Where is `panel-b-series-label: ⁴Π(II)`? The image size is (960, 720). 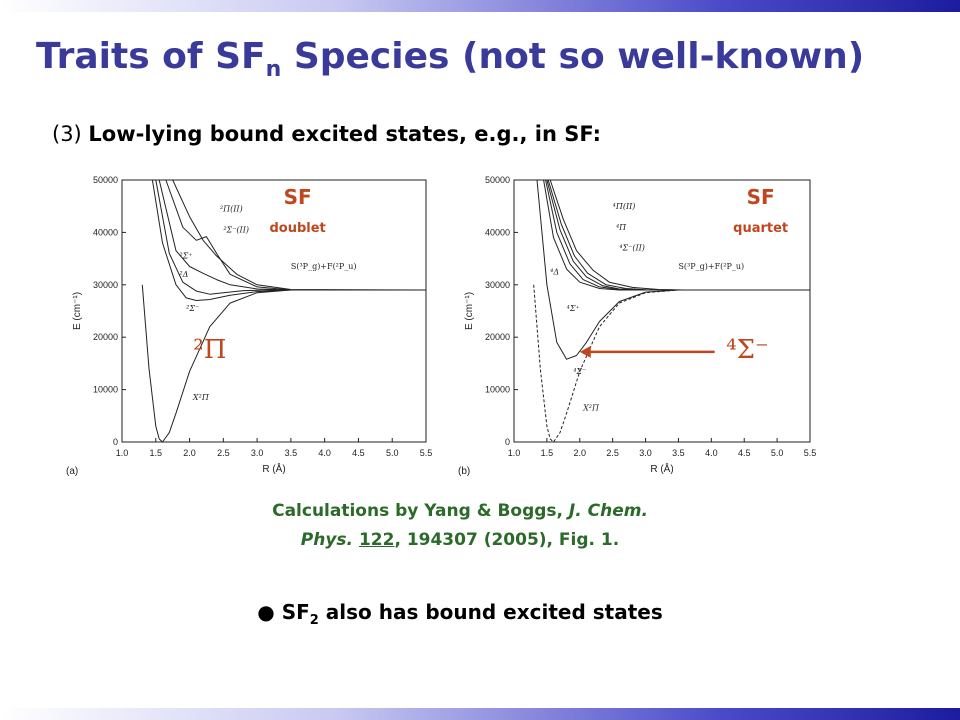 panel-b-series-label: ⁴Π(II) is located at coordinates (624, 206).